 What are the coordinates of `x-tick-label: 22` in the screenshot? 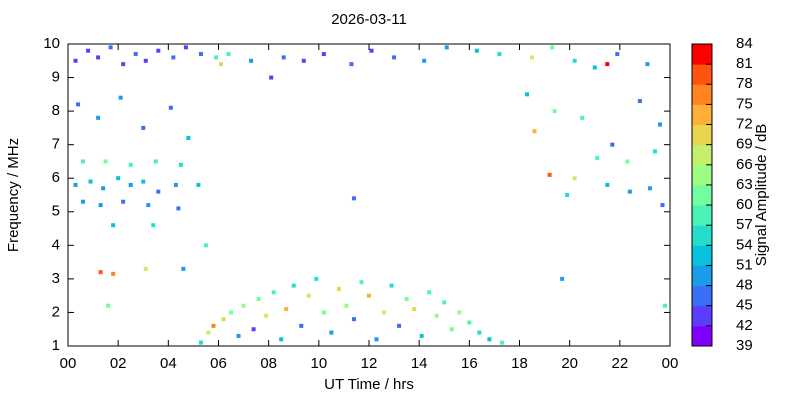 It's located at (619, 363).